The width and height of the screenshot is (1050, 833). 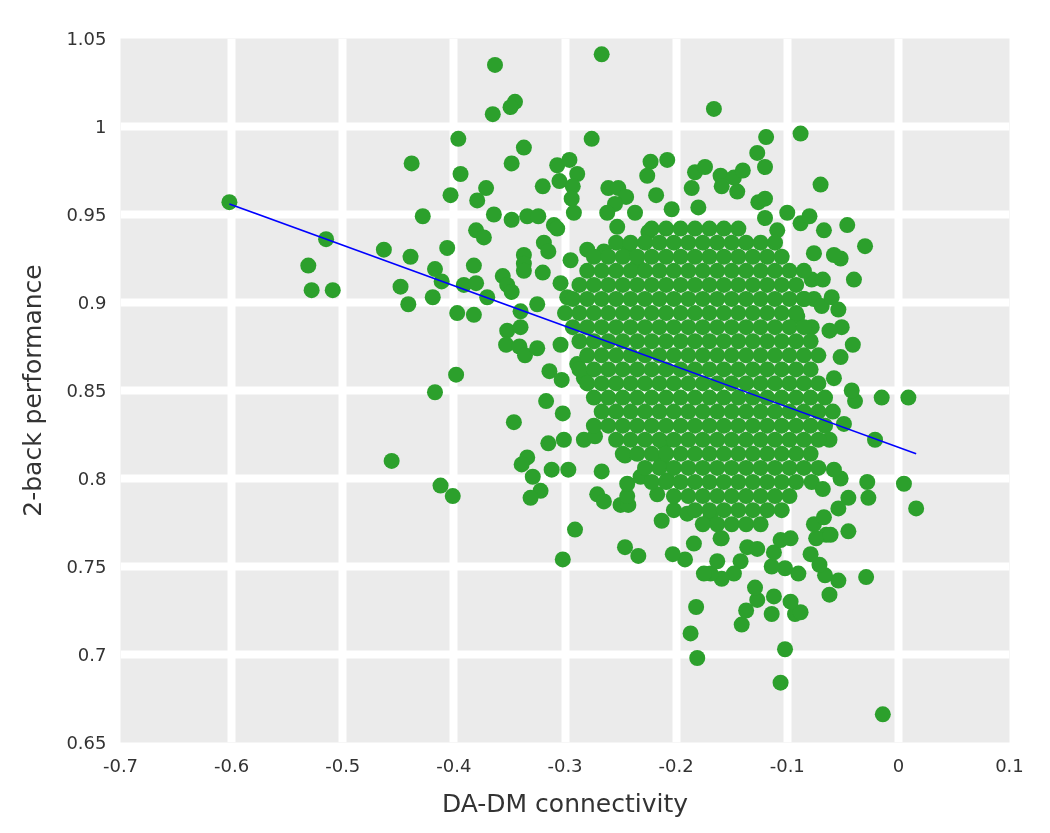 I want to click on y-tick-label: 0.9, so click(x=92, y=302).